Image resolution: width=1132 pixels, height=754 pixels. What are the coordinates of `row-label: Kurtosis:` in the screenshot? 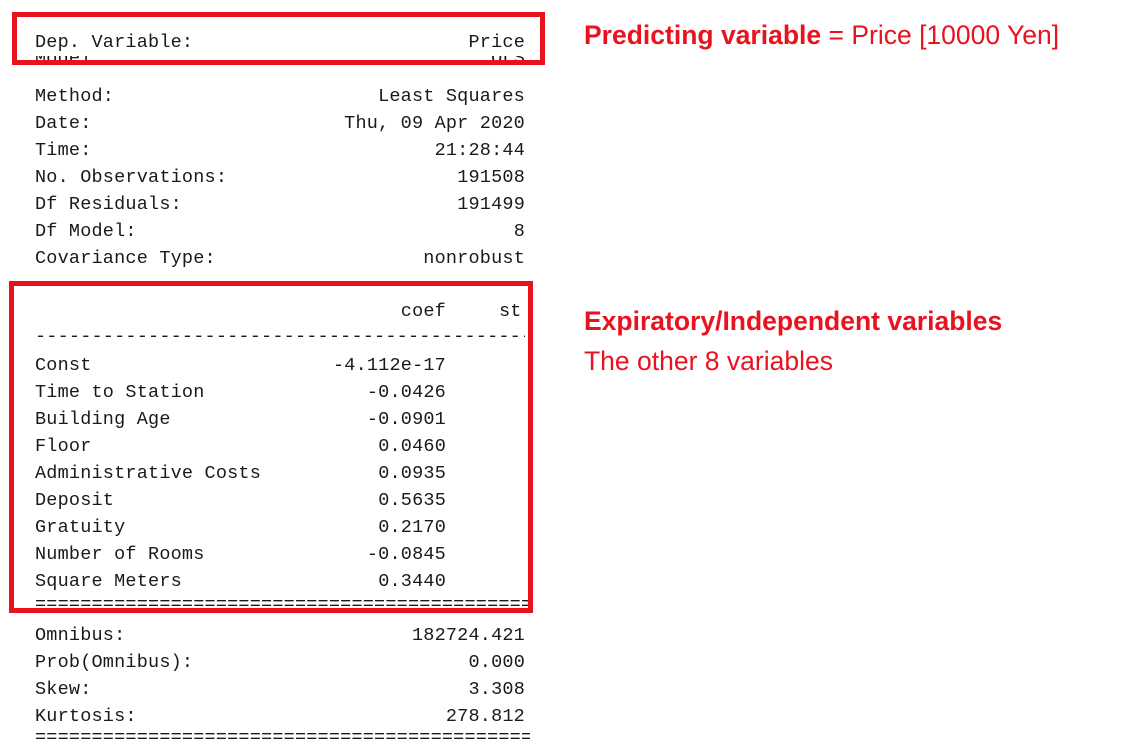 It's located at (86, 716).